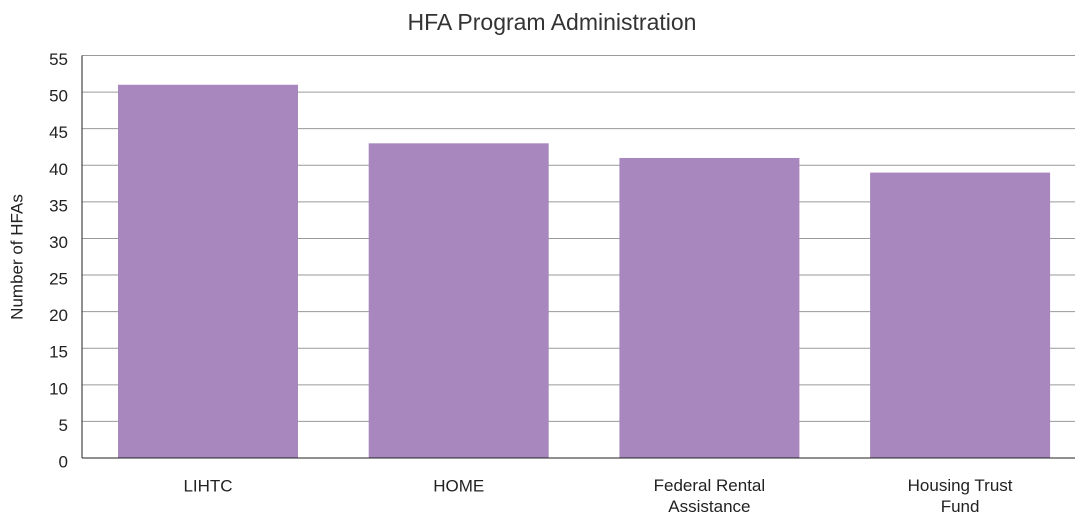  I want to click on y-tick-label: 10, so click(58, 388).